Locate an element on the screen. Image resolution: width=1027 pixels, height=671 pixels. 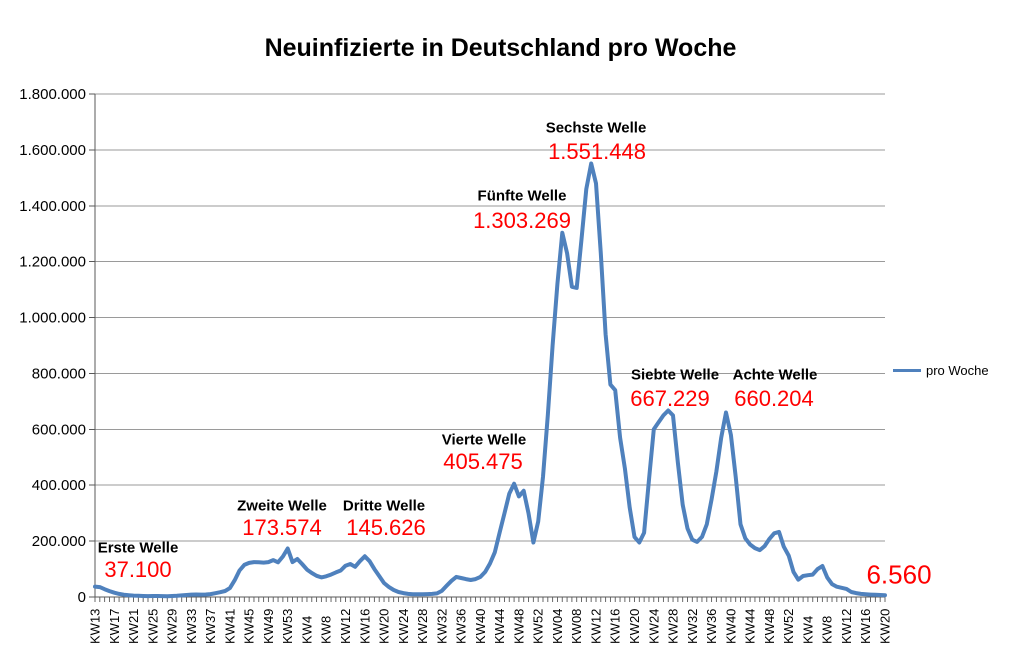
annotation-wave-label: Erste Welle is located at coordinates (138, 548).